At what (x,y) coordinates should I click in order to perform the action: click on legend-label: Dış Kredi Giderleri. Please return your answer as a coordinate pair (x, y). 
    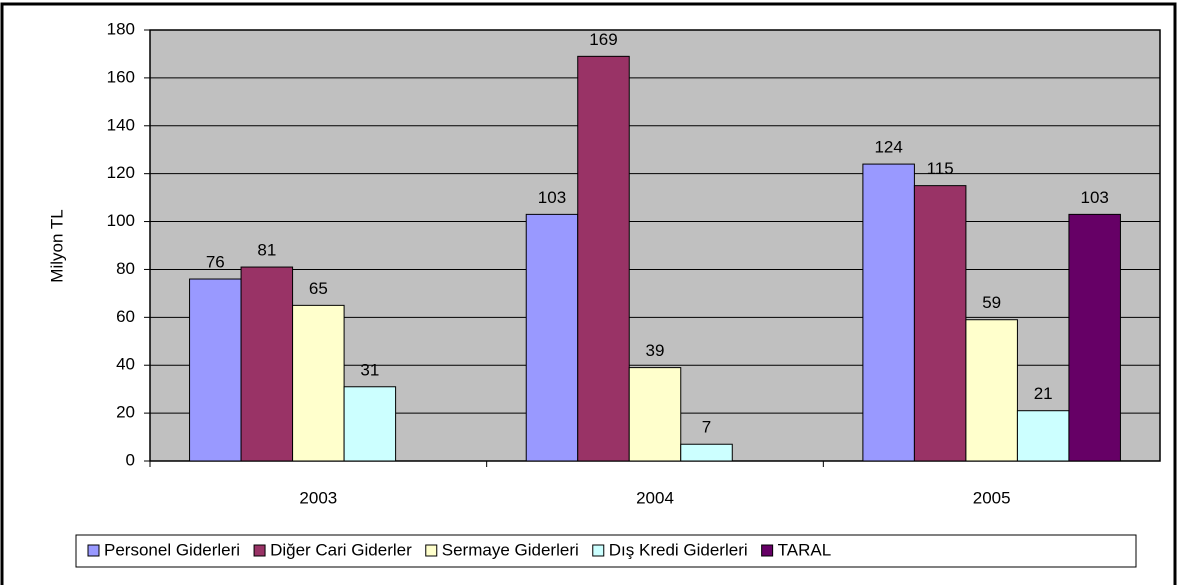
    Looking at the image, I should click on (678, 549).